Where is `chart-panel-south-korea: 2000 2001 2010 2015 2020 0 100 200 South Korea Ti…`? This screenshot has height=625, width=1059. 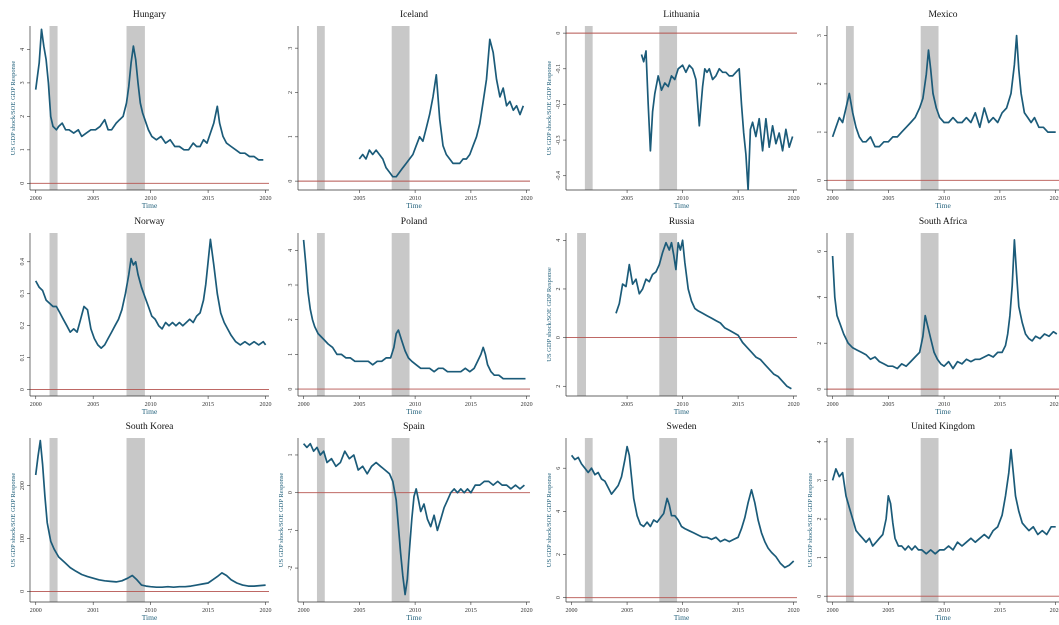 chart-panel-south-korea: 2000 2001 2010 2015 2020 0 100 200 South Korea Ti… is located at coordinates (141, 522).